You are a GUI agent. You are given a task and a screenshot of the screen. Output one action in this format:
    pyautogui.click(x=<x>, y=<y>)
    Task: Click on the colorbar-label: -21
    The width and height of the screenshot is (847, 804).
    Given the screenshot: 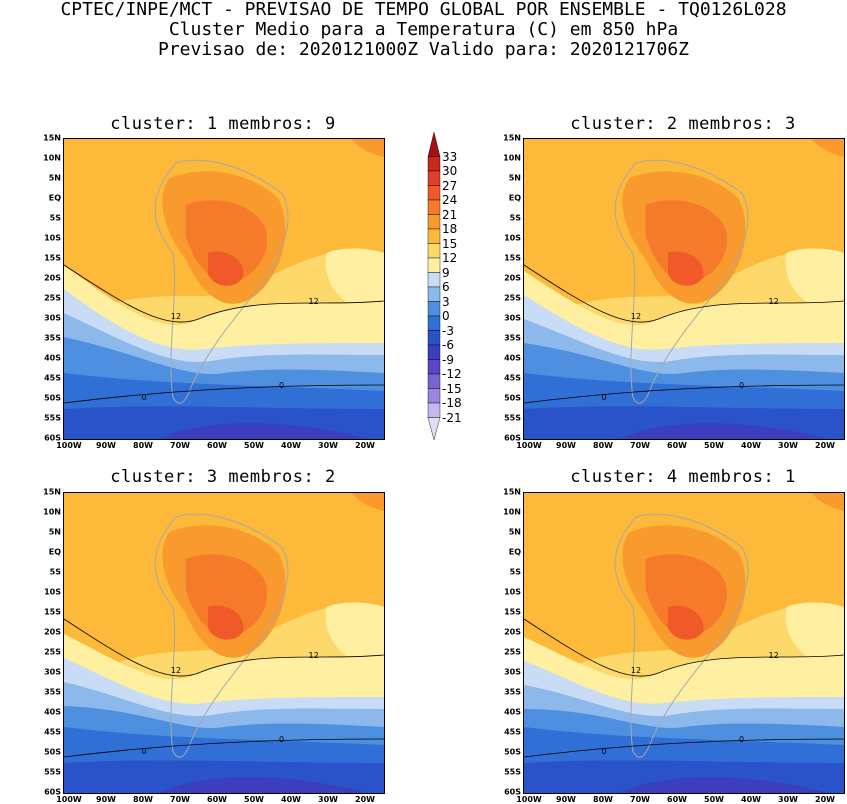 What is the action you would take?
    pyautogui.click(x=452, y=417)
    